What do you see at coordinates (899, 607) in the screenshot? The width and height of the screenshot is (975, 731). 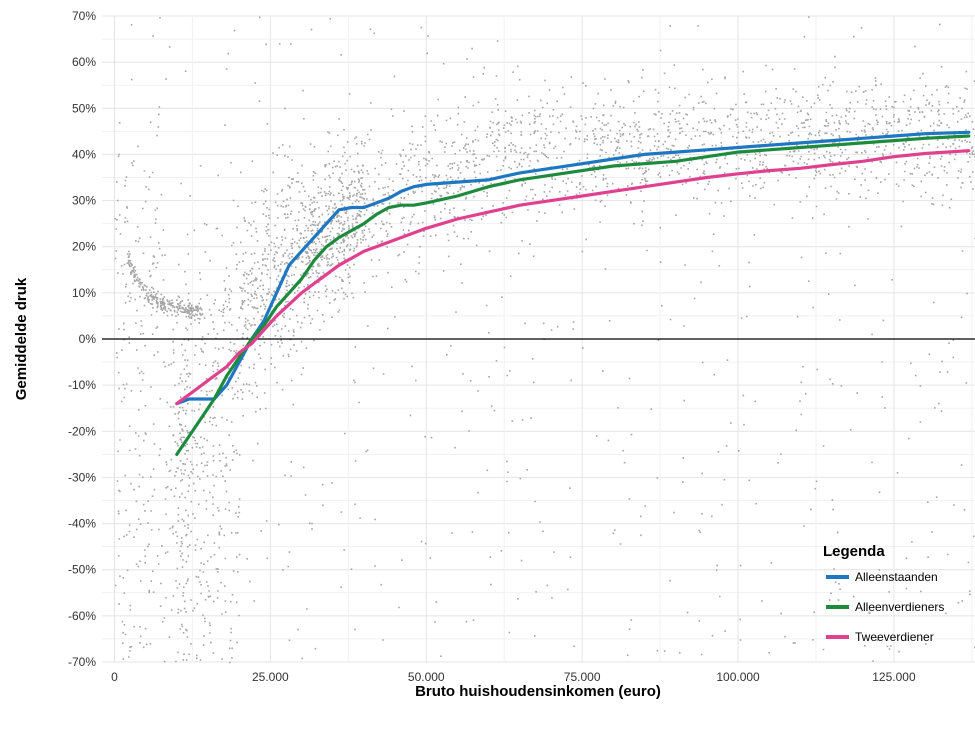 I see `legend-label: Alleenverdieners` at bounding box center [899, 607].